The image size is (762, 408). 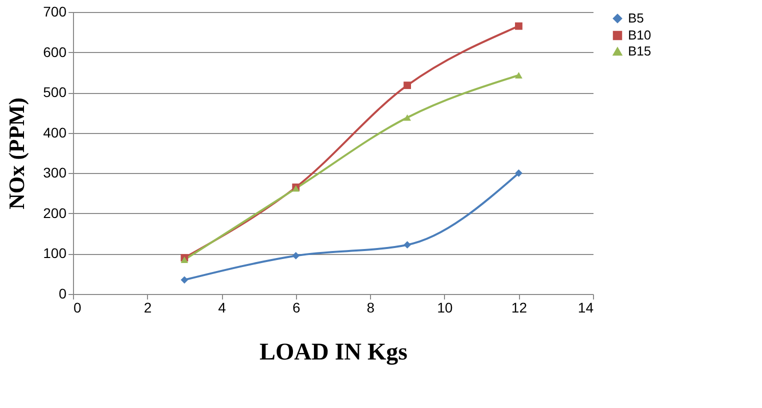 What do you see at coordinates (55, 212) in the screenshot?
I see `y-tick-label: 200` at bounding box center [55, 212].